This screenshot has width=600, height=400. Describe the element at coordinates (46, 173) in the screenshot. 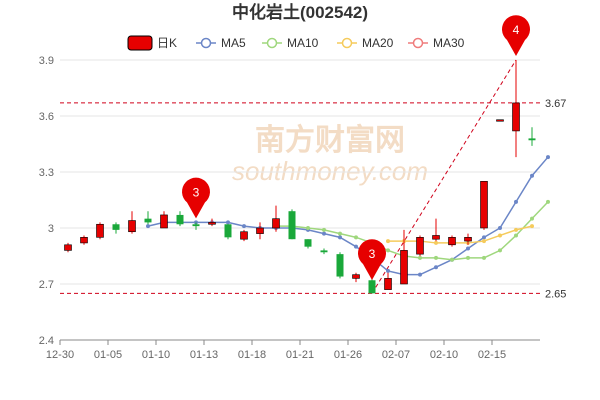

I see `y-tick-label: 3.3` at that location.